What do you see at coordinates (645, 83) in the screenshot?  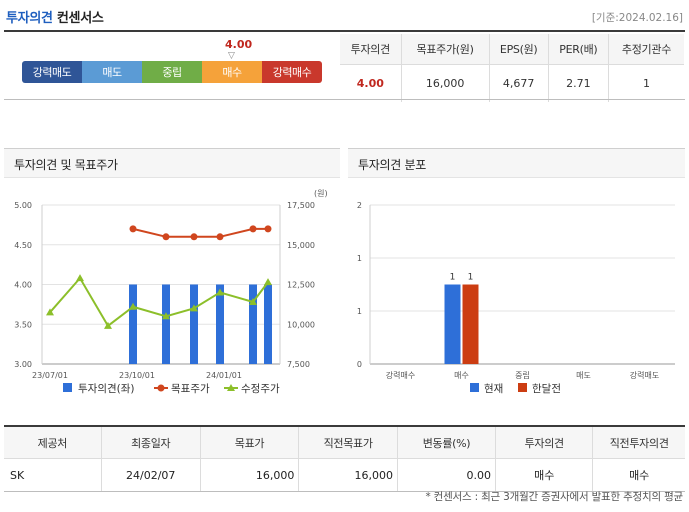 I see `summary-value-cell: 1` at bounding box center [645, 83].